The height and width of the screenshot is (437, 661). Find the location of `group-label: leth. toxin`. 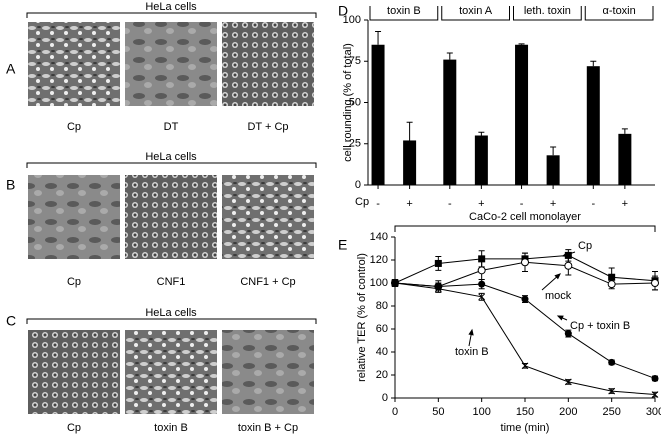

group-label: leth. toxin is located at coordinates (547, 11).